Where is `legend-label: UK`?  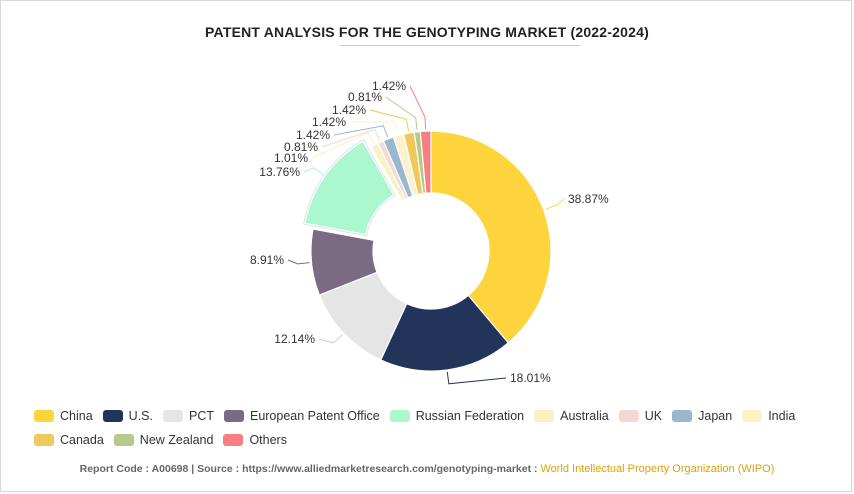
legend-label: UK is located at coordinates (653, 416).